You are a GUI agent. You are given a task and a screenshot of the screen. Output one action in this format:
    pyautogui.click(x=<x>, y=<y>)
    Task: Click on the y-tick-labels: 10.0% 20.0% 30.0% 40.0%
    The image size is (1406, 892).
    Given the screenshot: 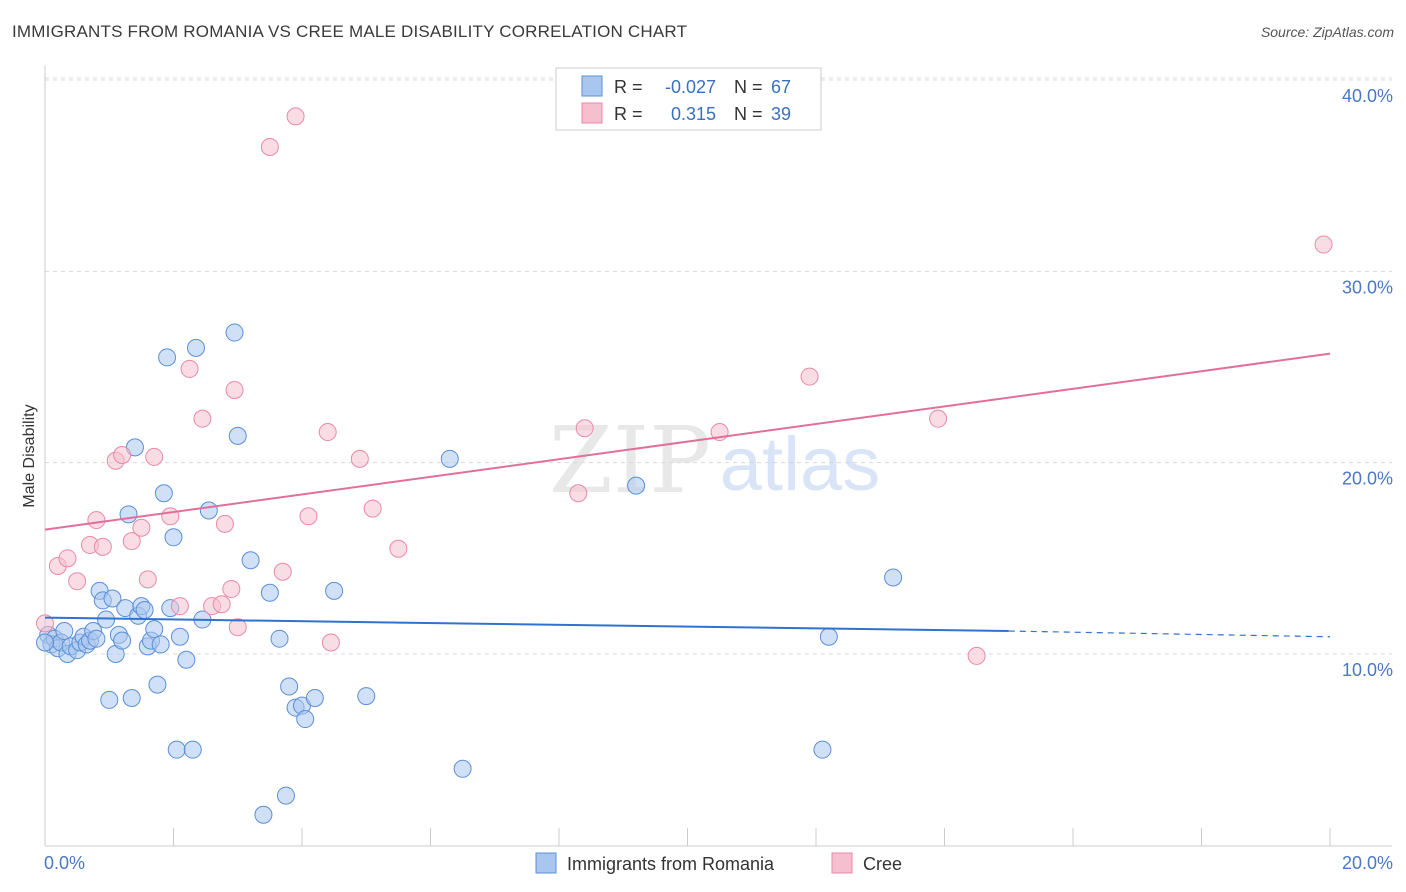 What is the action you would take?
    pyautogui.click(x=1367, y=383)
    